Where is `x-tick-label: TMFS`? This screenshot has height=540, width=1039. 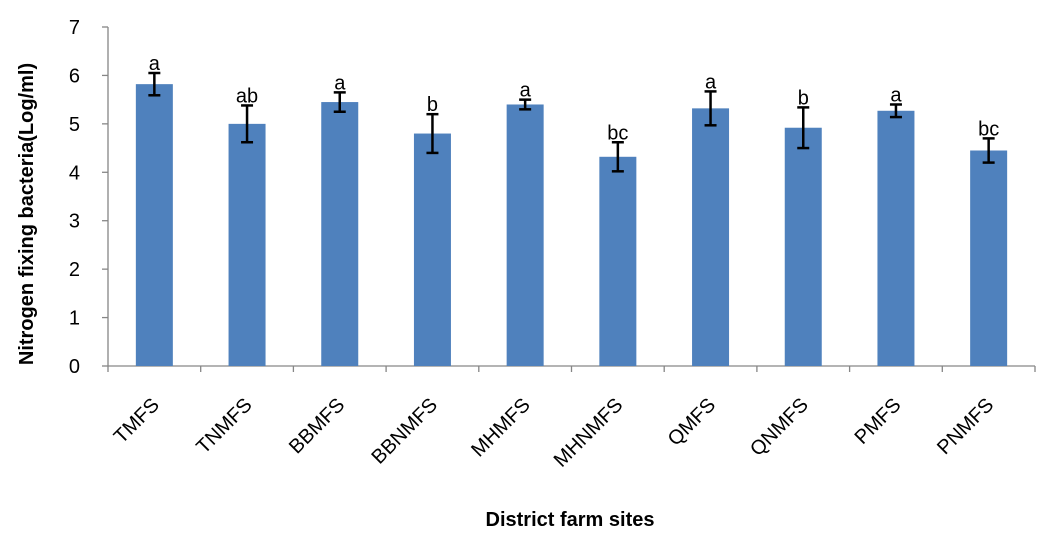 x-tick-label: TMFS is located at coordinates (137, 421).